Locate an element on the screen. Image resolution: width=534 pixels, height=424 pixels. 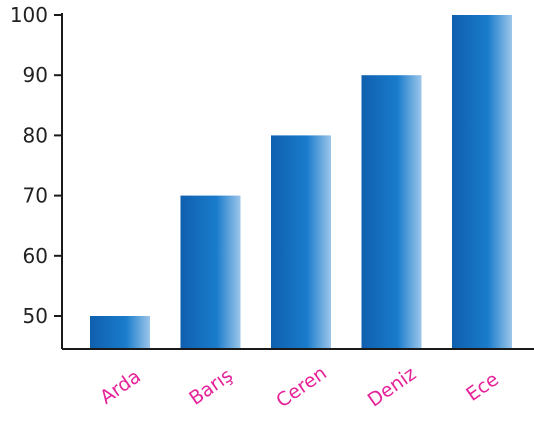
y-axis-ticks: 50 60 70 80 90 100 is located at coordinates (36, 165).